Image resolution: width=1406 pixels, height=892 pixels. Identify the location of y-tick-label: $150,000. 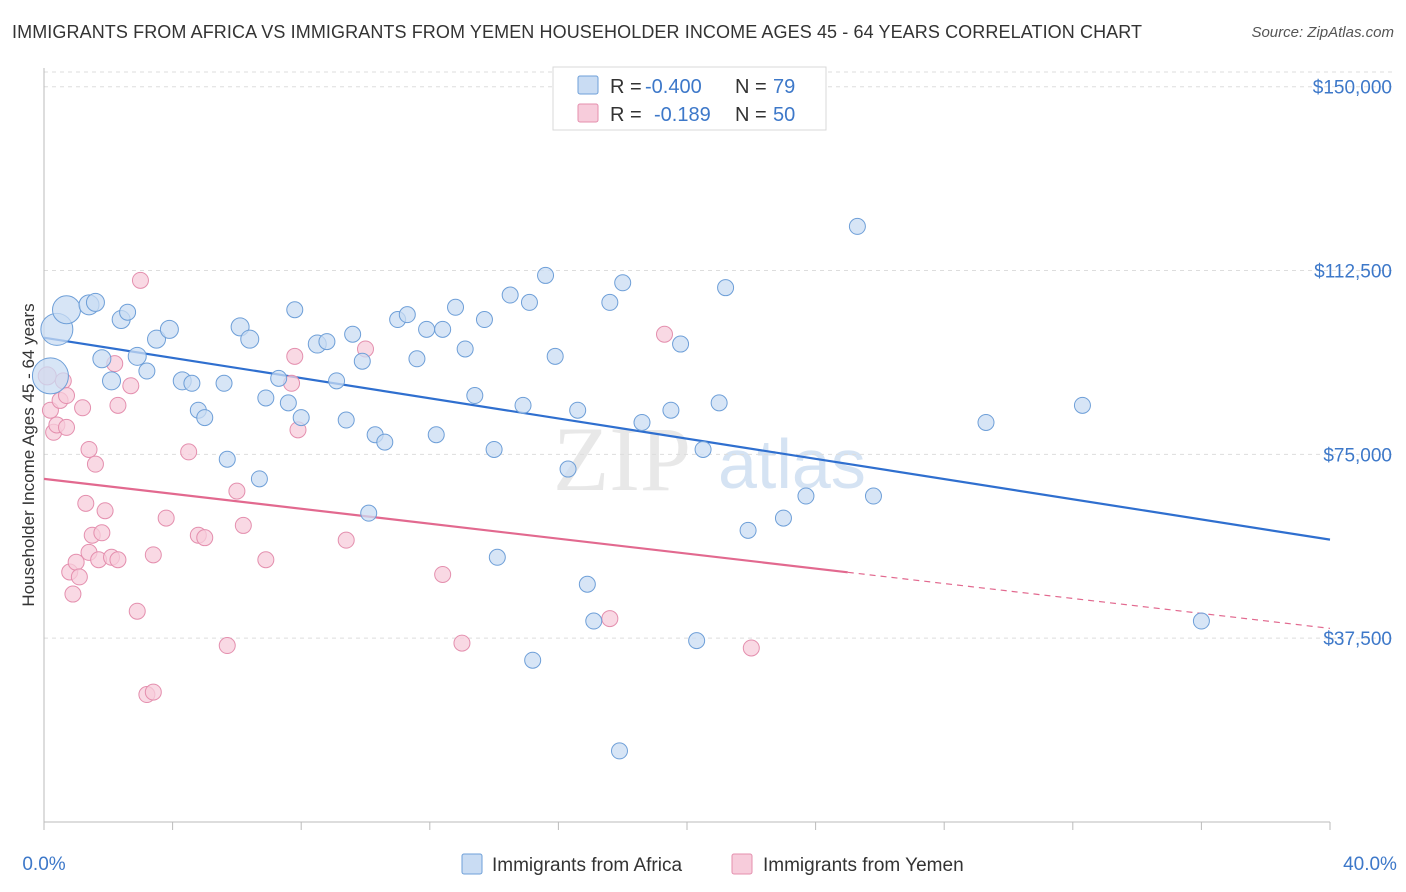
(1352, 88).